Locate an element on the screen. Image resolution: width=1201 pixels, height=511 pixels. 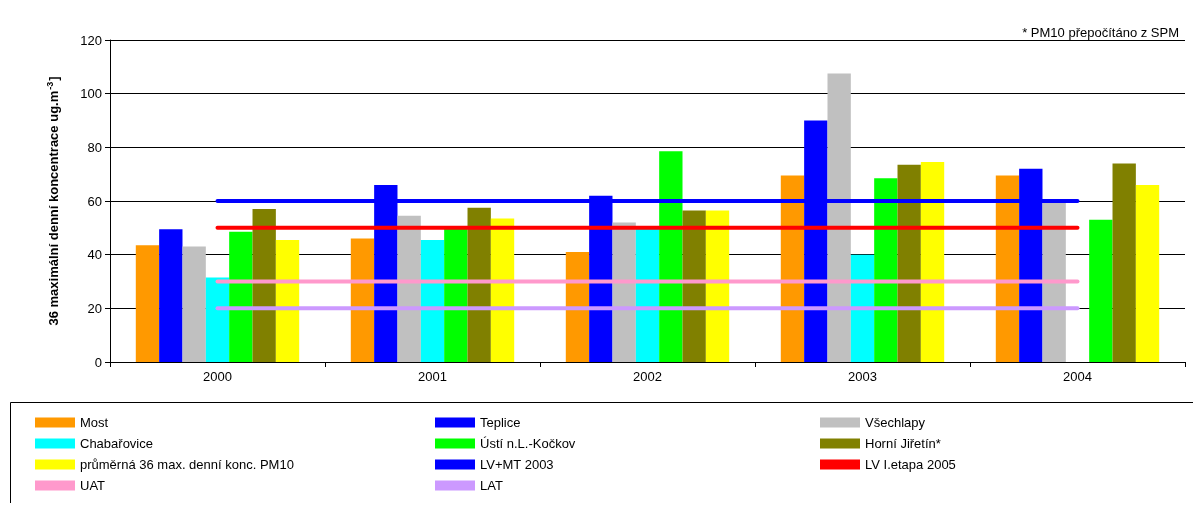
y-axis-title: 36 maximální denní koncentrace ug.m-3] is located at coordinates (52, 201).